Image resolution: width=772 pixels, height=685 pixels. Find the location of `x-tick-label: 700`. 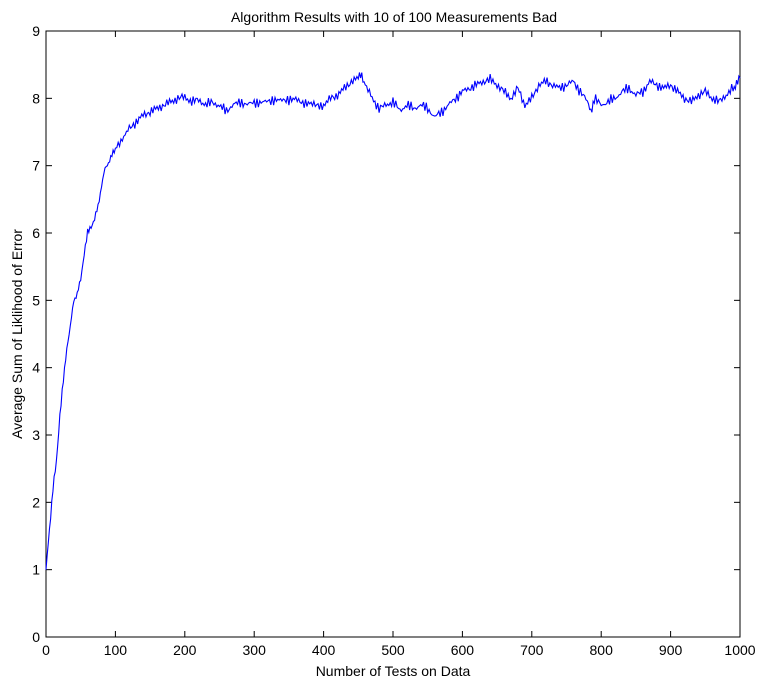

x-tick-label: 700 is located at coordinates (532, 650).